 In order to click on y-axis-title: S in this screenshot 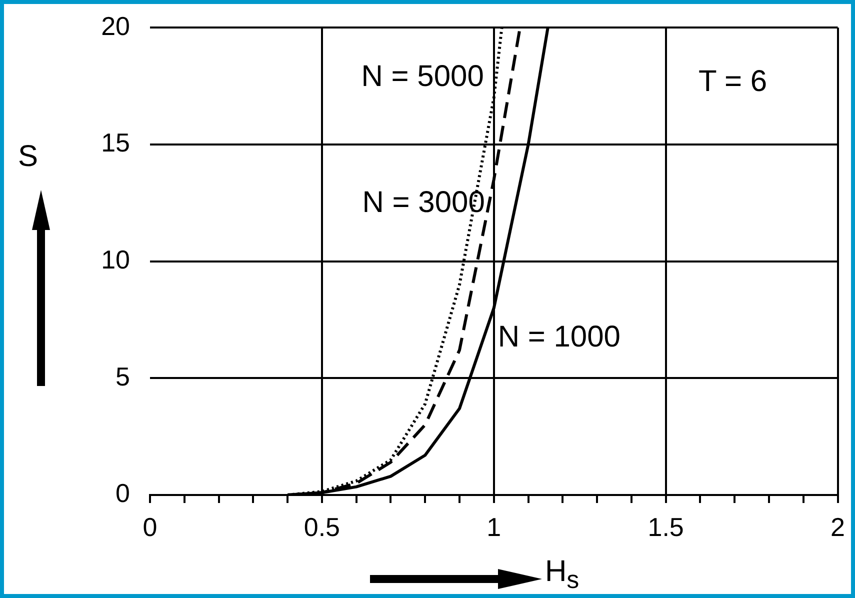, I will do `click(28, 157)`.